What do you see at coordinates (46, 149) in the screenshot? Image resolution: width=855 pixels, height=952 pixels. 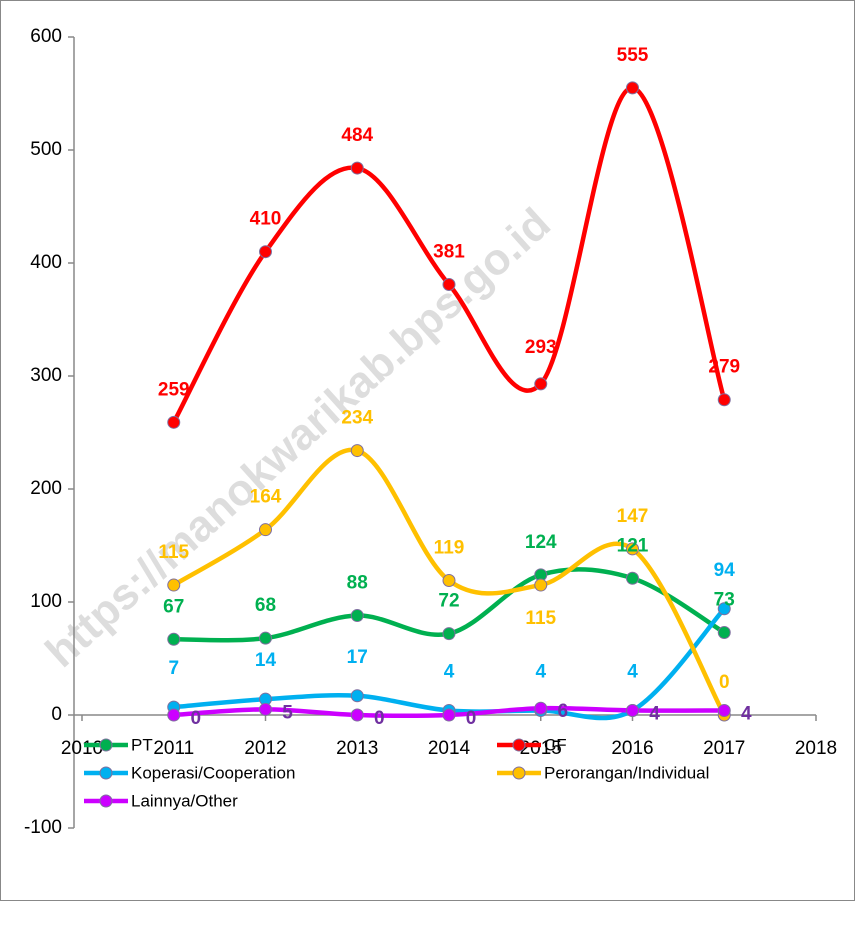 I see `y-tick-label: 500` at bounding box center [46, 149].